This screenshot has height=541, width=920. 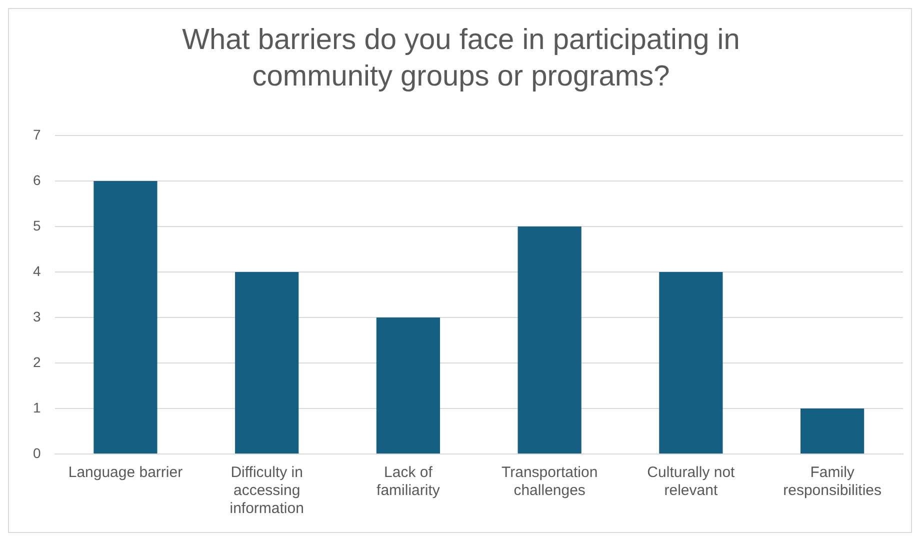 What do you see at coordinates (125, 473) in the screenshot?
I see `x-tick-label: Language barrier` at bounding box center [125, 473].